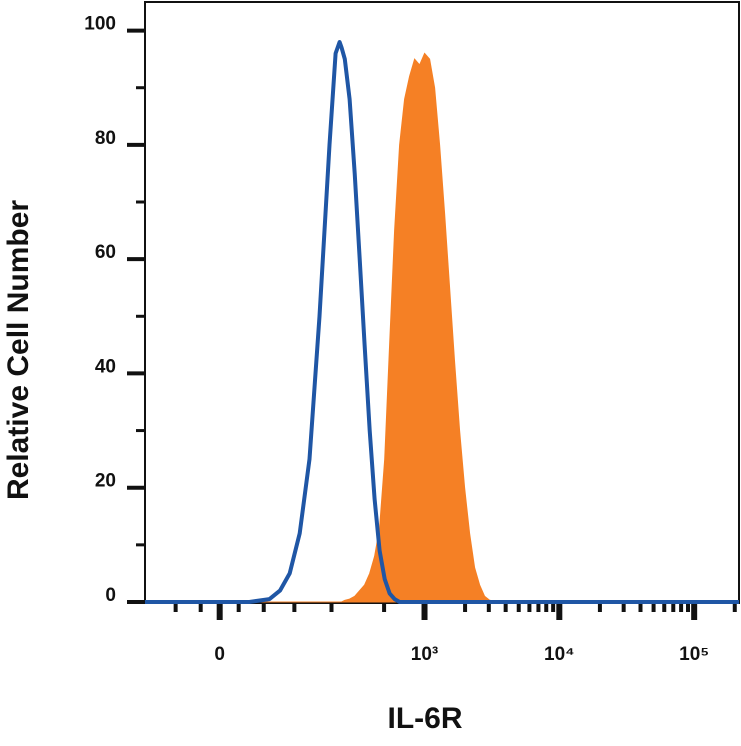 The width and height of the screenshot is (741, 746). Describe the element at coordinates (424, 654) in the screenshot. I see `x-tick-label: 10³` at that location.